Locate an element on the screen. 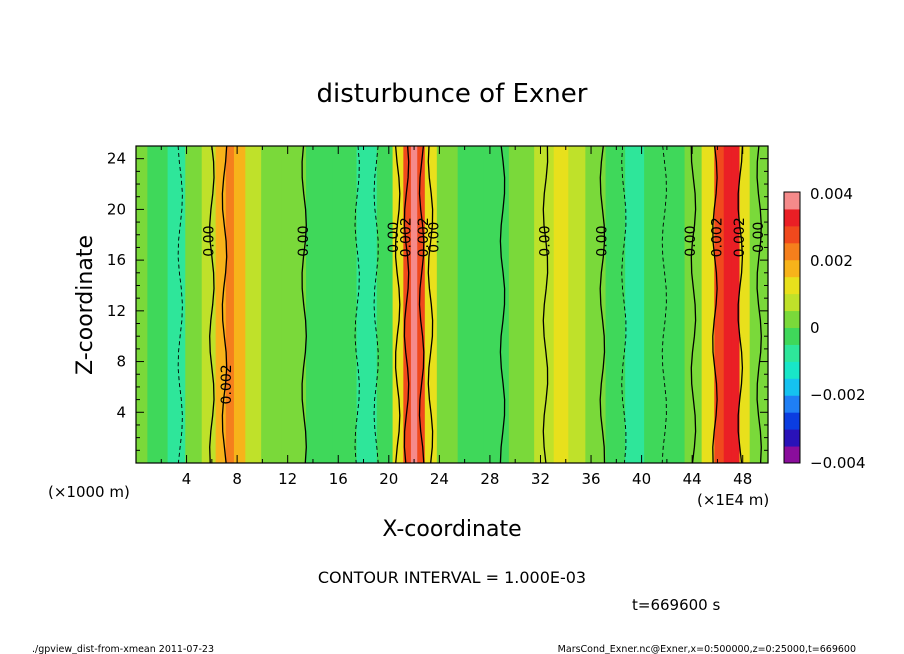 Image resolution: width=904 pixels, height=654 pixels. colorbar-frame is located at coordinates (792, 327).